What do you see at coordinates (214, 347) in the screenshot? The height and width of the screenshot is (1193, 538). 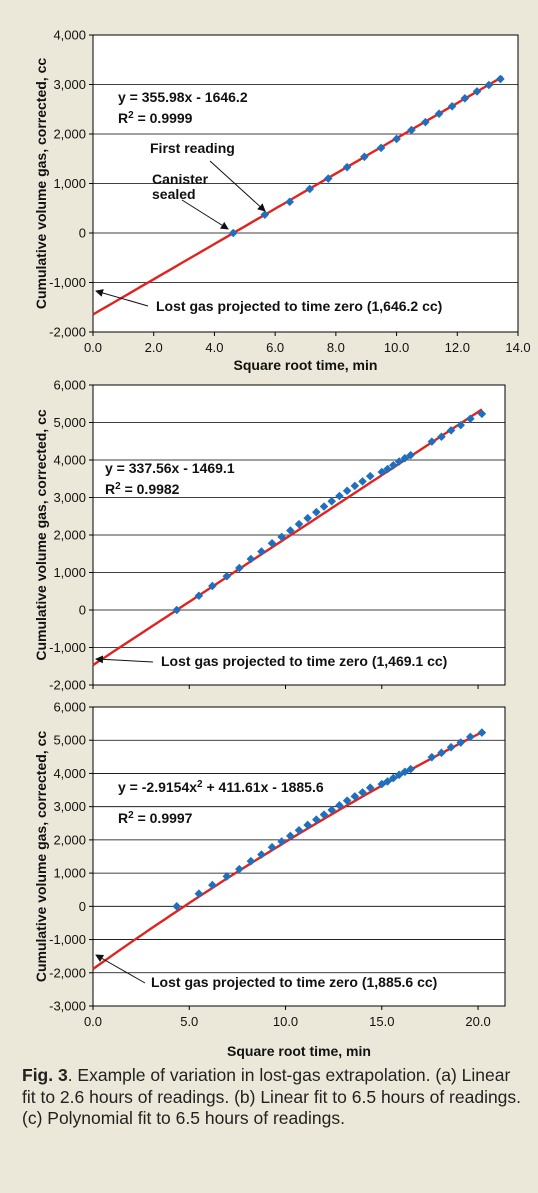 I see `x-tick-label: 4.0` at bounding box center [214, 347].